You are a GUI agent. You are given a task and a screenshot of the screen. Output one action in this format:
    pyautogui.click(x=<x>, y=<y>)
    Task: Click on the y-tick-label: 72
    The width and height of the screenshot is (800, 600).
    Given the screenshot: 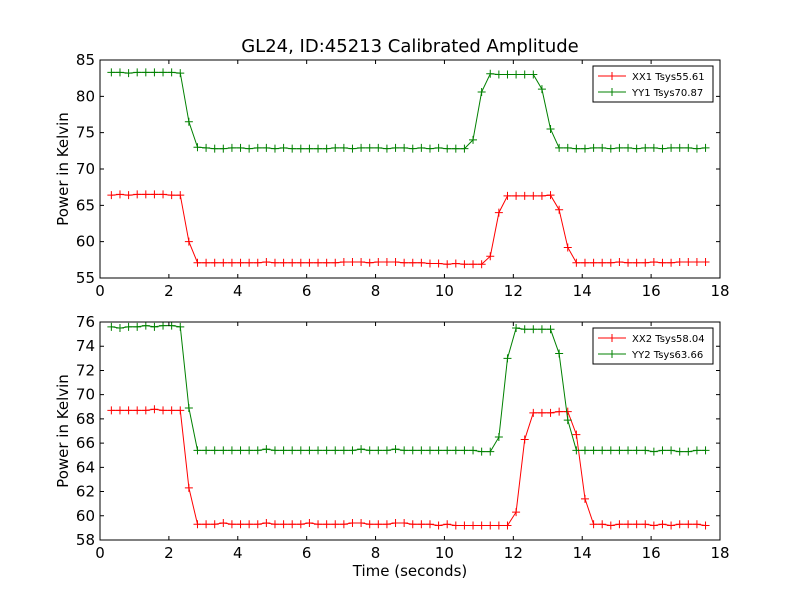 What is the action you would take?
    pyautogui.click(x=85, y=370)
    